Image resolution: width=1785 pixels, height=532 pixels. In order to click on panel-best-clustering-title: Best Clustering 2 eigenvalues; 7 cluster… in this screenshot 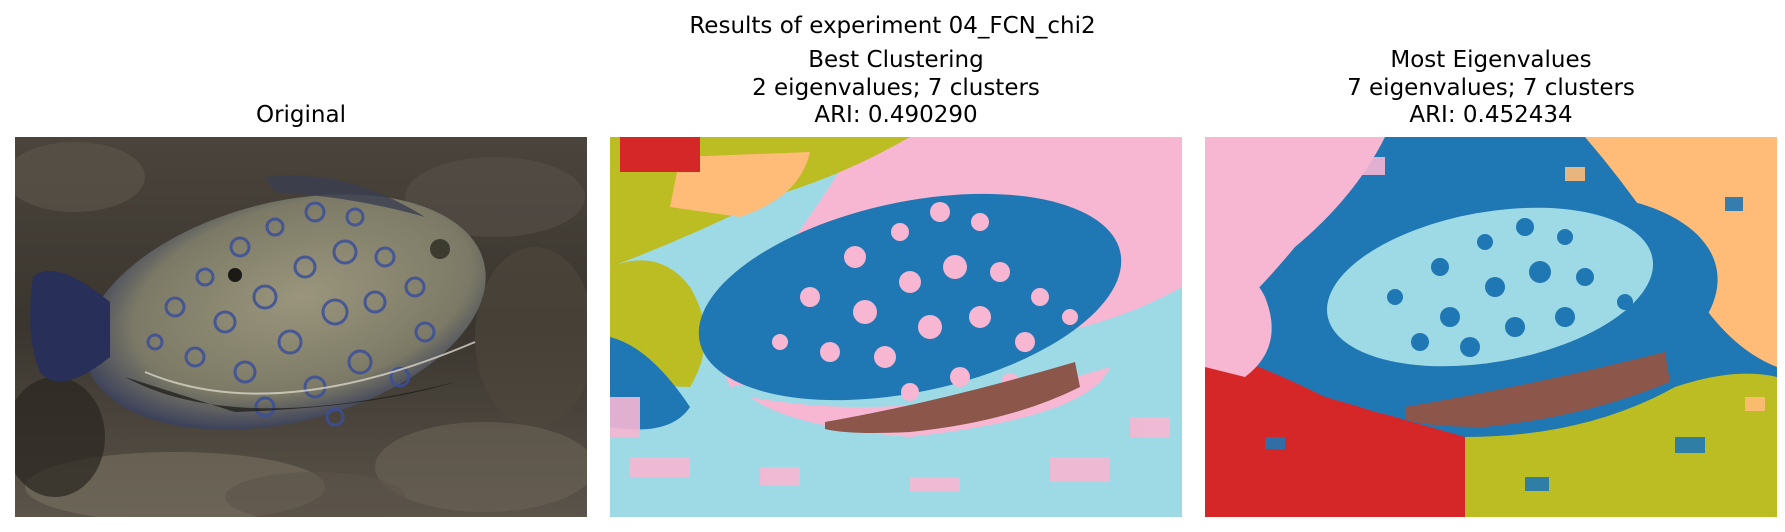, I will do `click(896, 87)`.